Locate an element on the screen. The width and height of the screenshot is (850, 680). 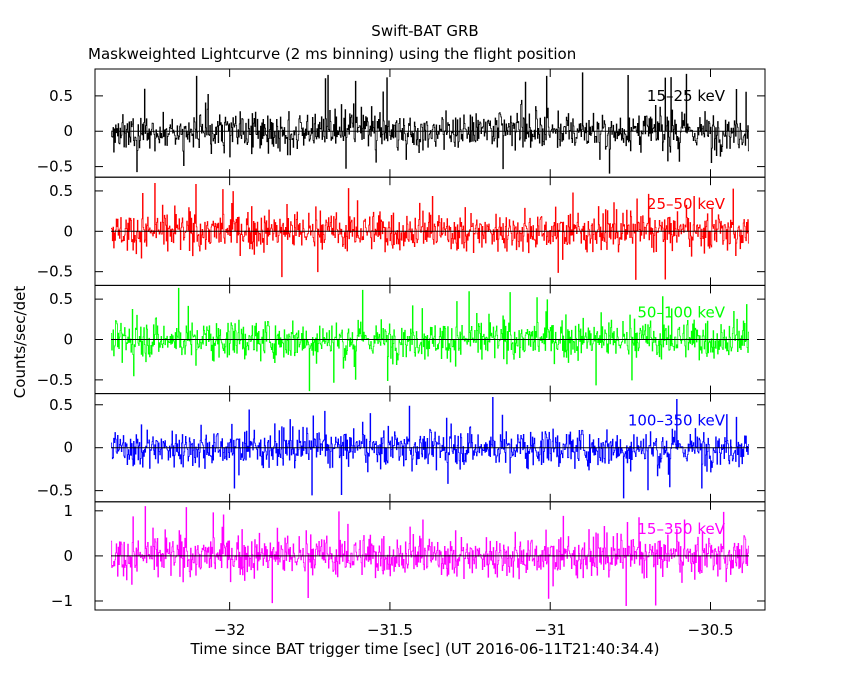
y-tick-label-0-2: 0.5 is located at coordinates (61, 96).